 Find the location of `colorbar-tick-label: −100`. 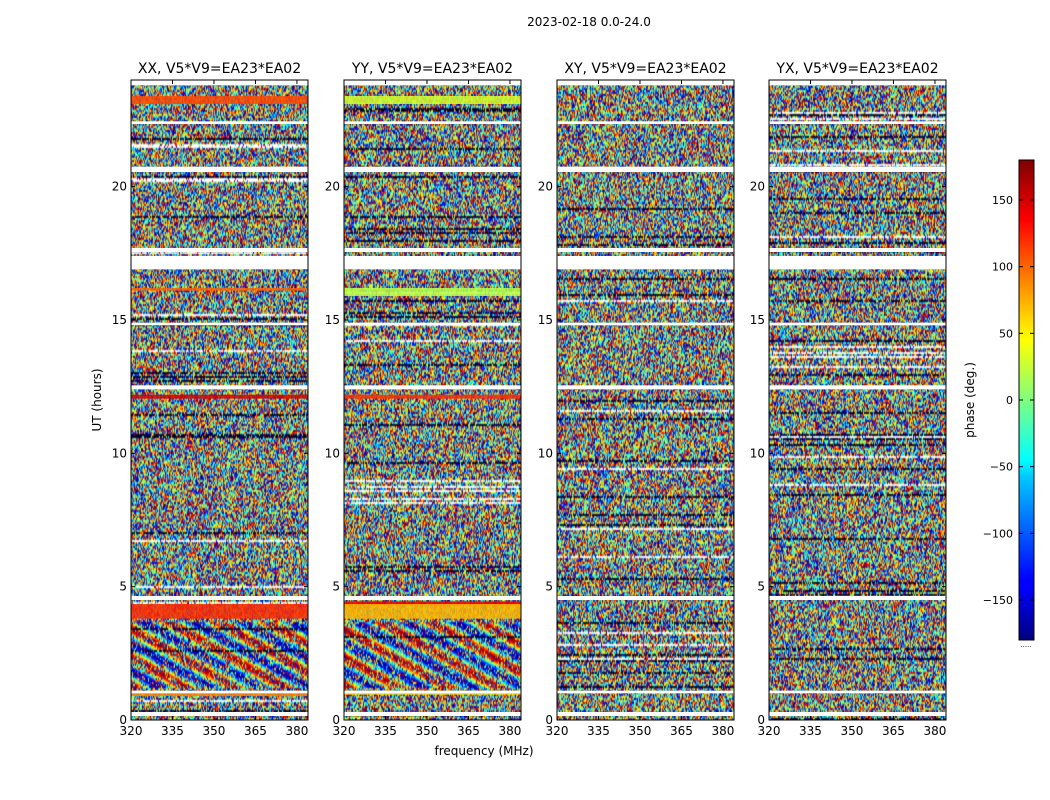

colorbar-tick-label: −100 is located at coordinates (998, 533).